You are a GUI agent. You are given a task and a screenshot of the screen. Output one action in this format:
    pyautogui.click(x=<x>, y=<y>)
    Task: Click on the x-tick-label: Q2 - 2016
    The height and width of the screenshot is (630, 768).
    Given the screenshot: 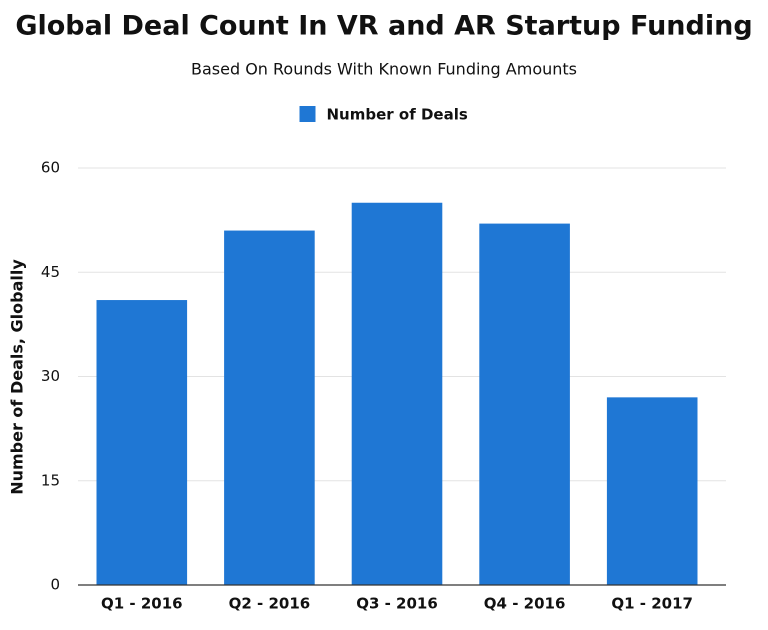 What is the action you would take?
    pyautogui.click(x=270, y=604)
    